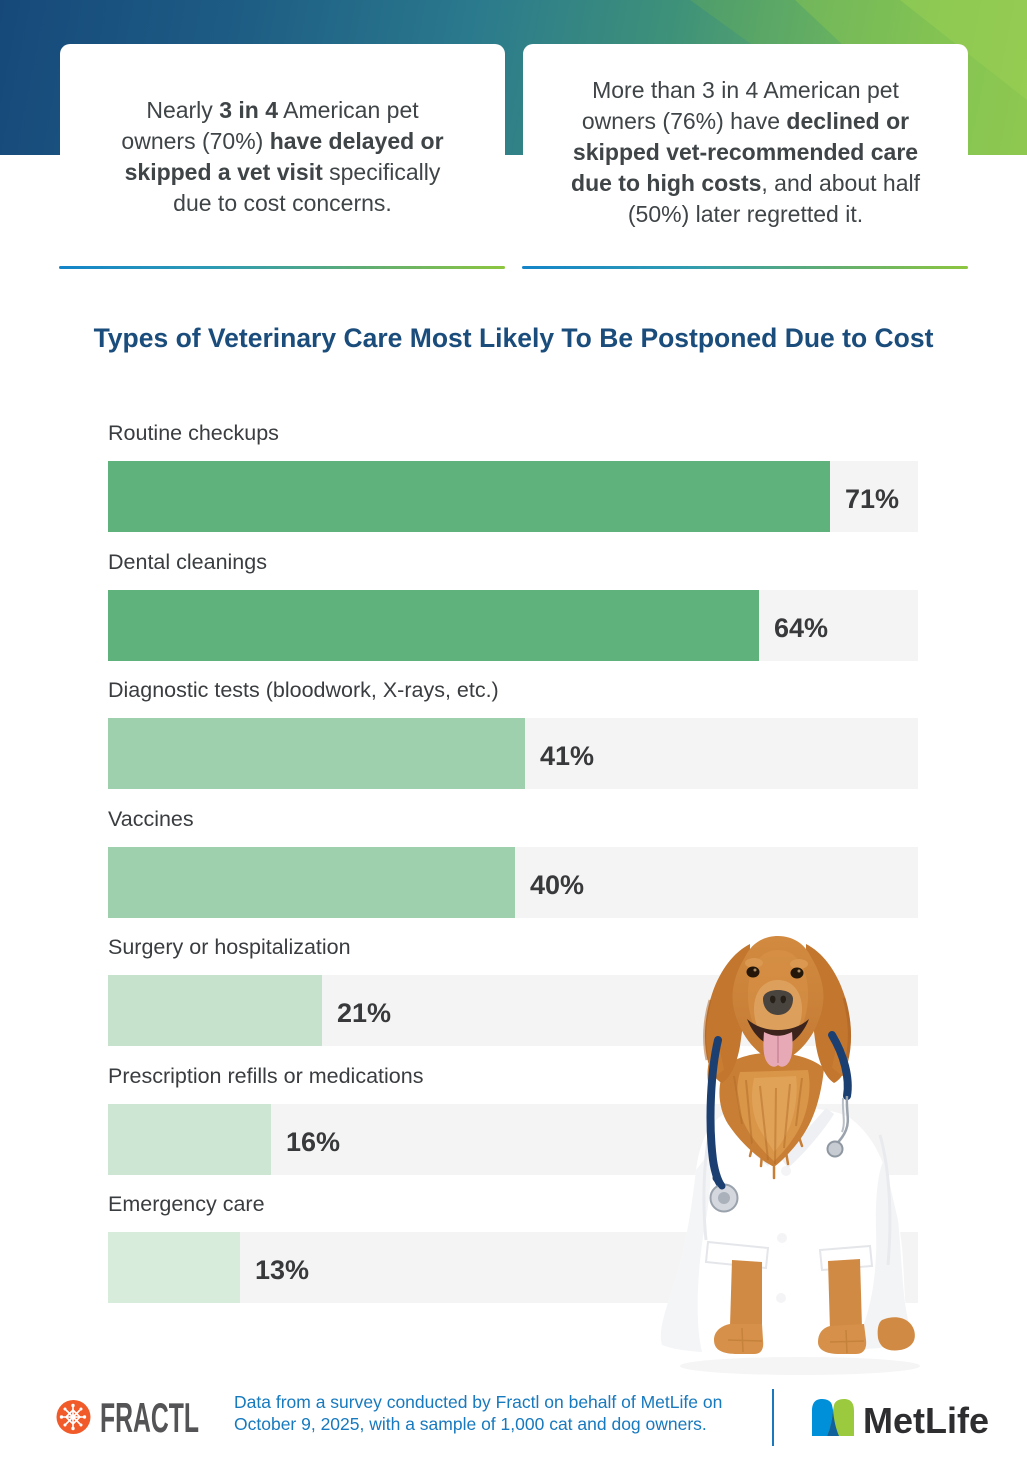 The image size is (1027, 1471). I want to click on svg-text: MetLife, so click(926, 1420).